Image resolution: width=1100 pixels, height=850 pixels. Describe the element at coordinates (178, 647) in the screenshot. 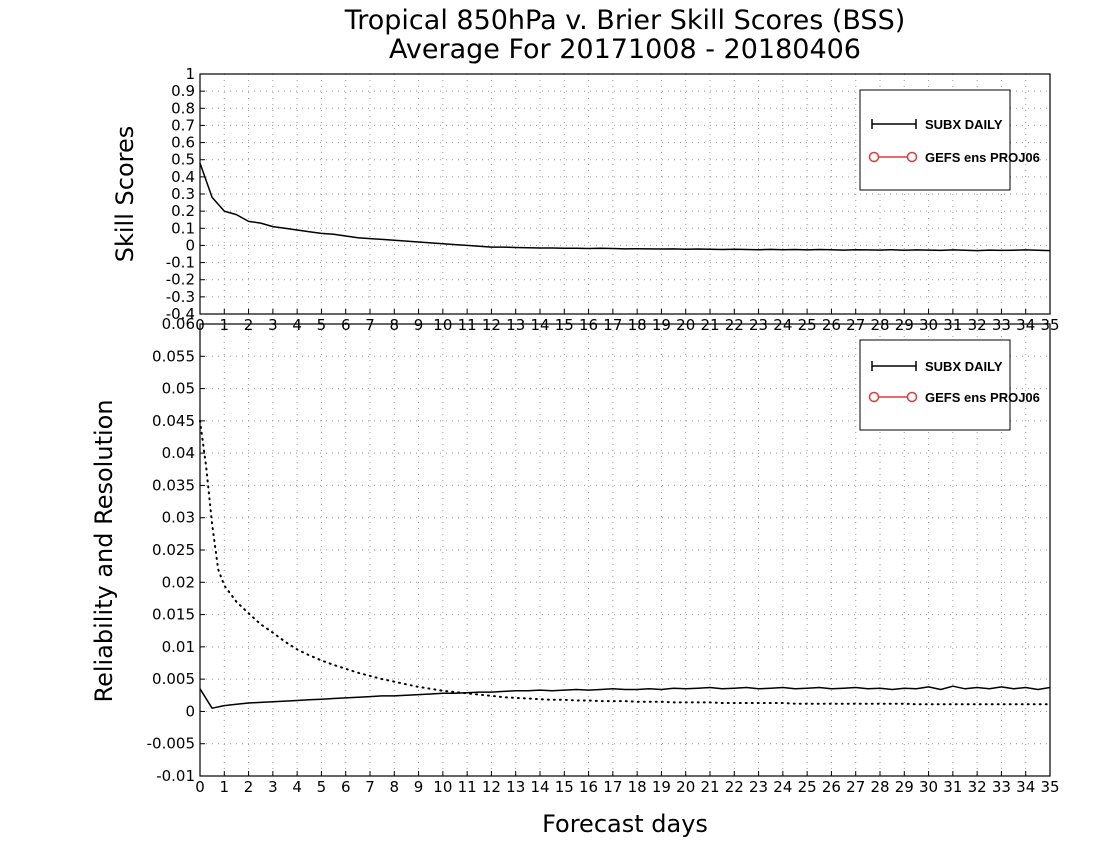

I see `y-tick-label: 0.01` at that location.